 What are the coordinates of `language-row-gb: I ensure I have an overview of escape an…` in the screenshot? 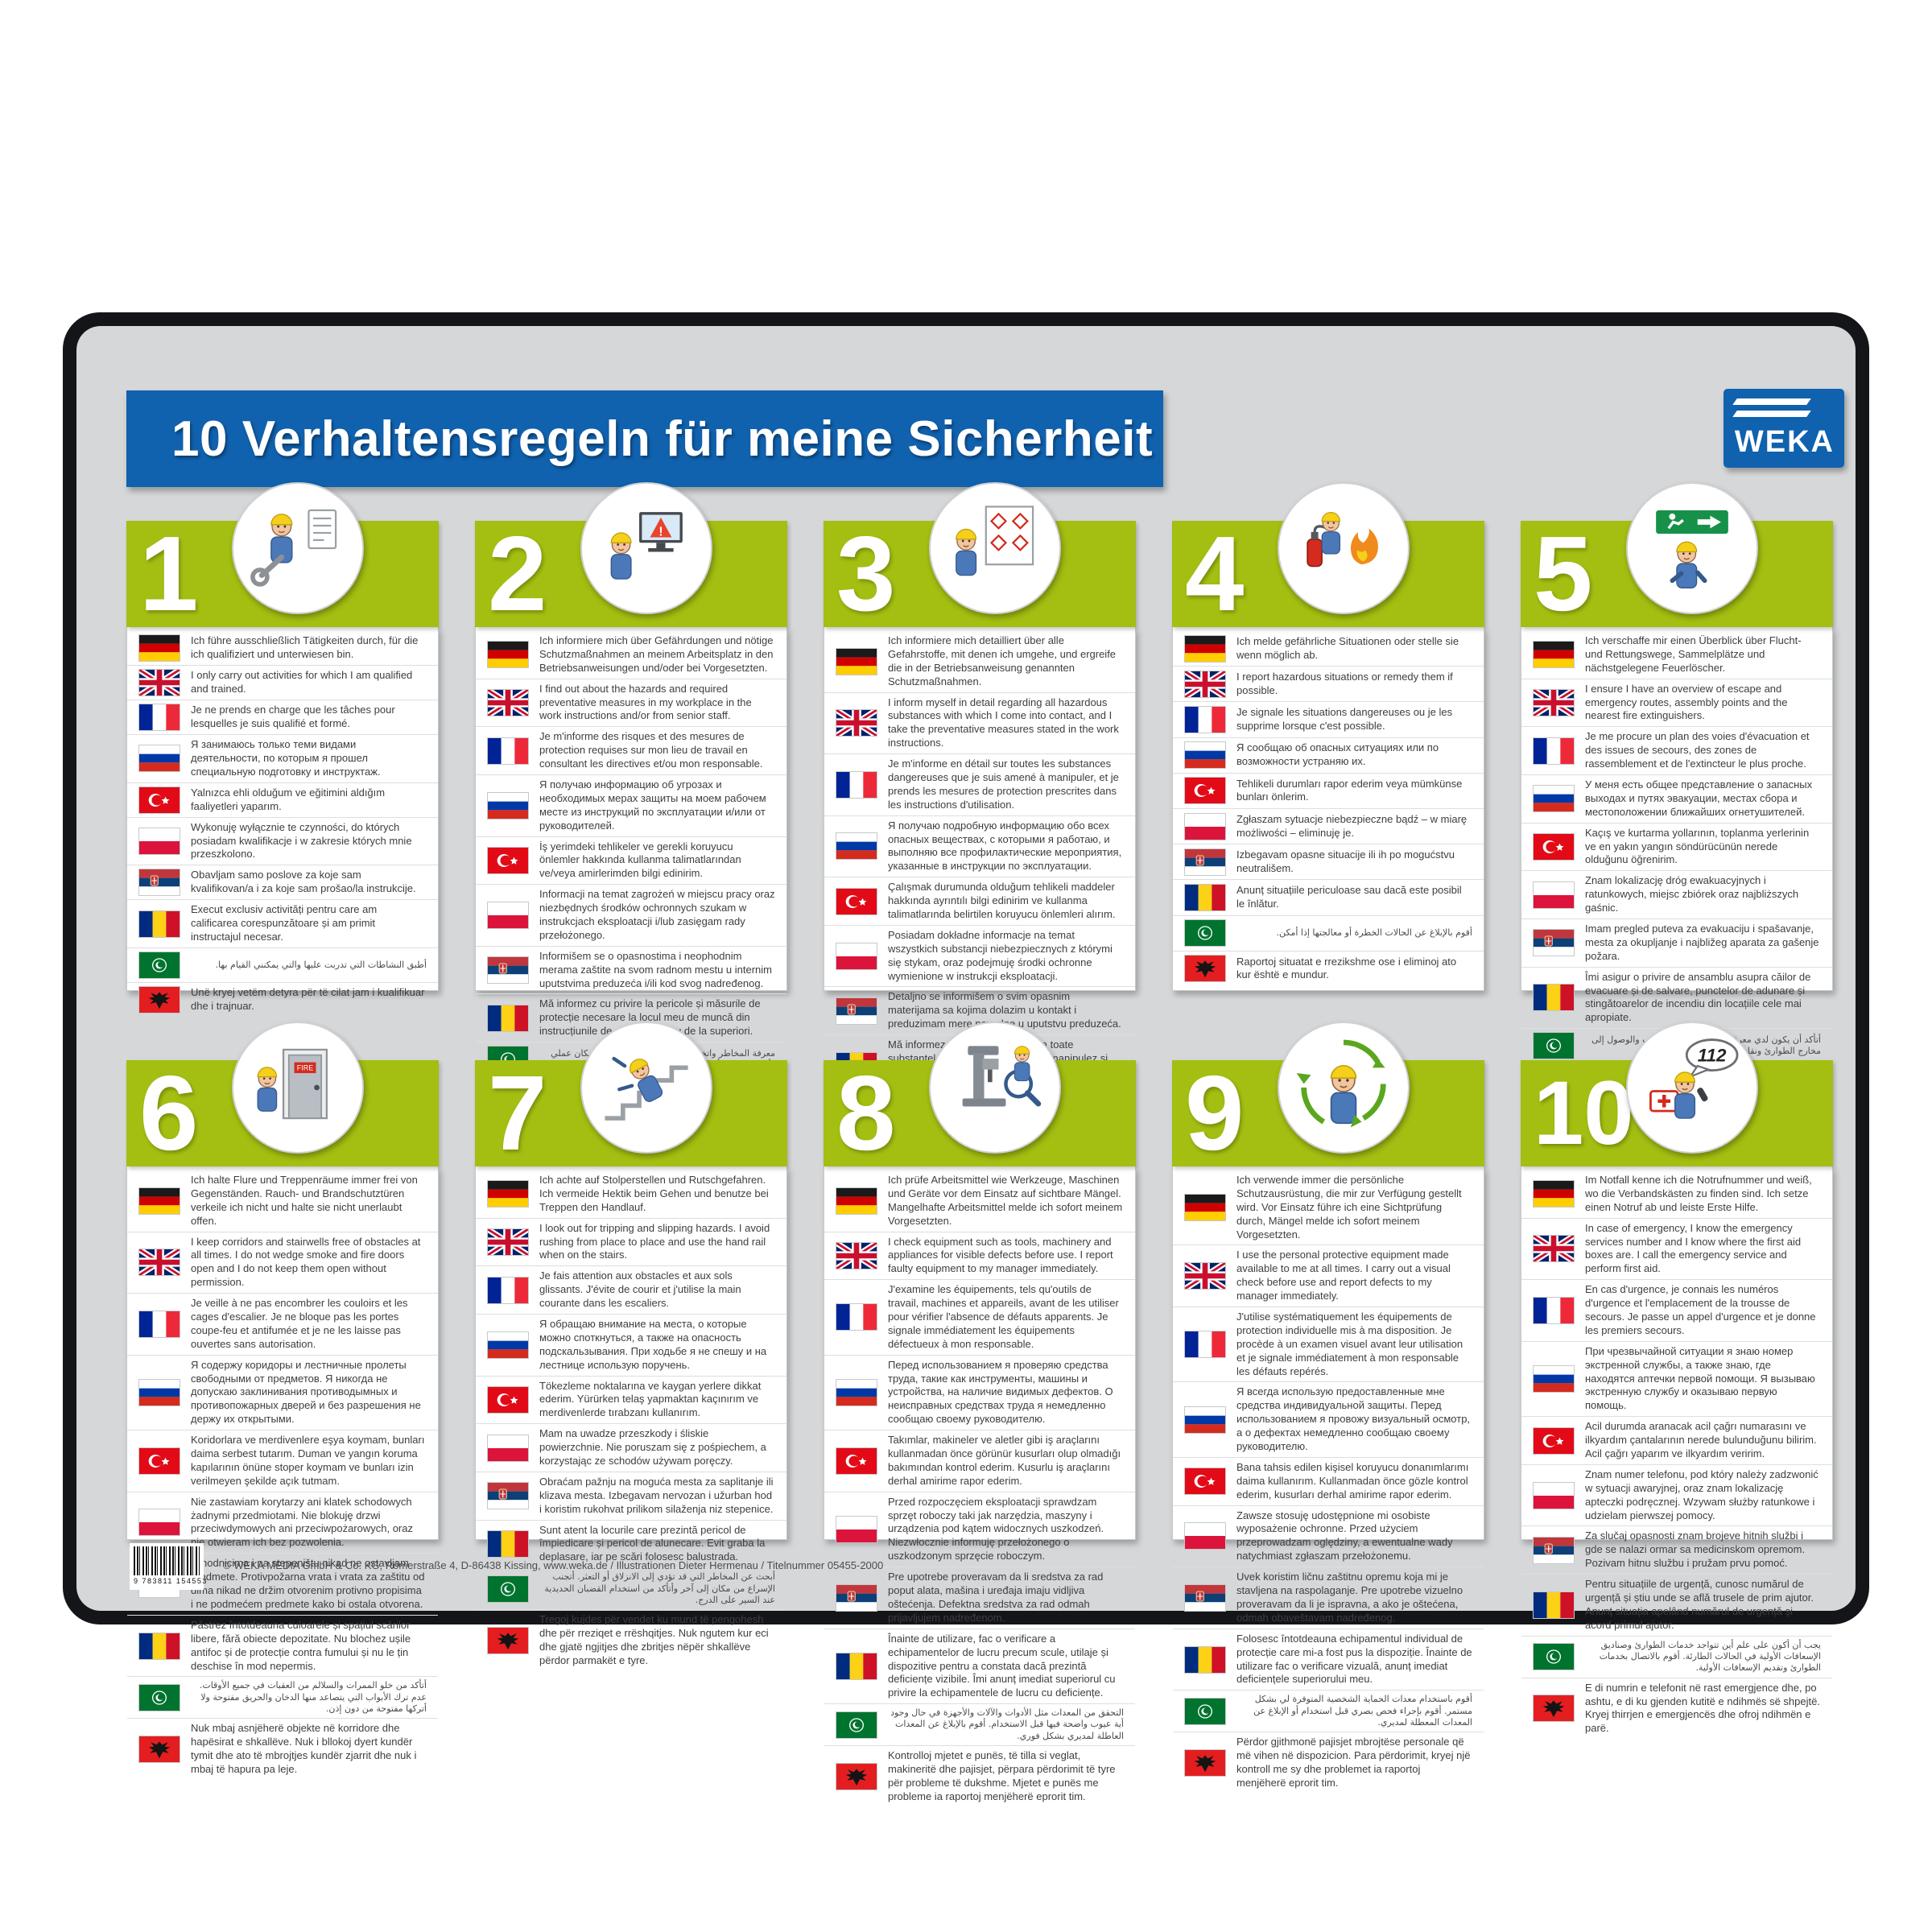 It's located at (1676, 702).